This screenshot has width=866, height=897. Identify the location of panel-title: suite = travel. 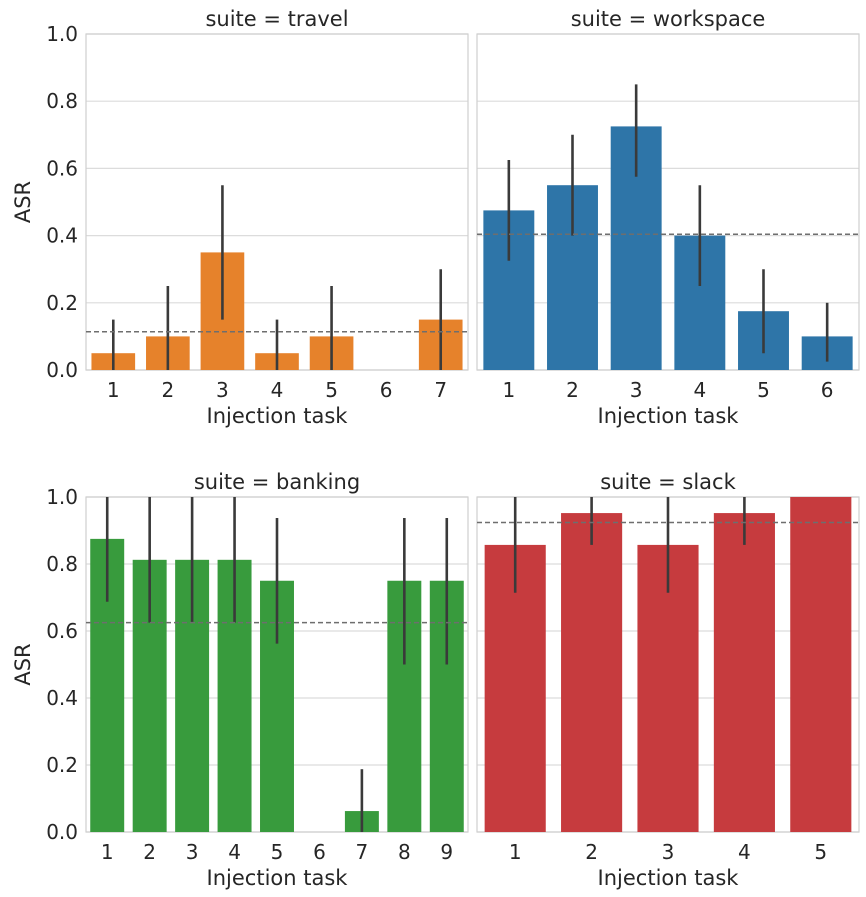
(276, 19).